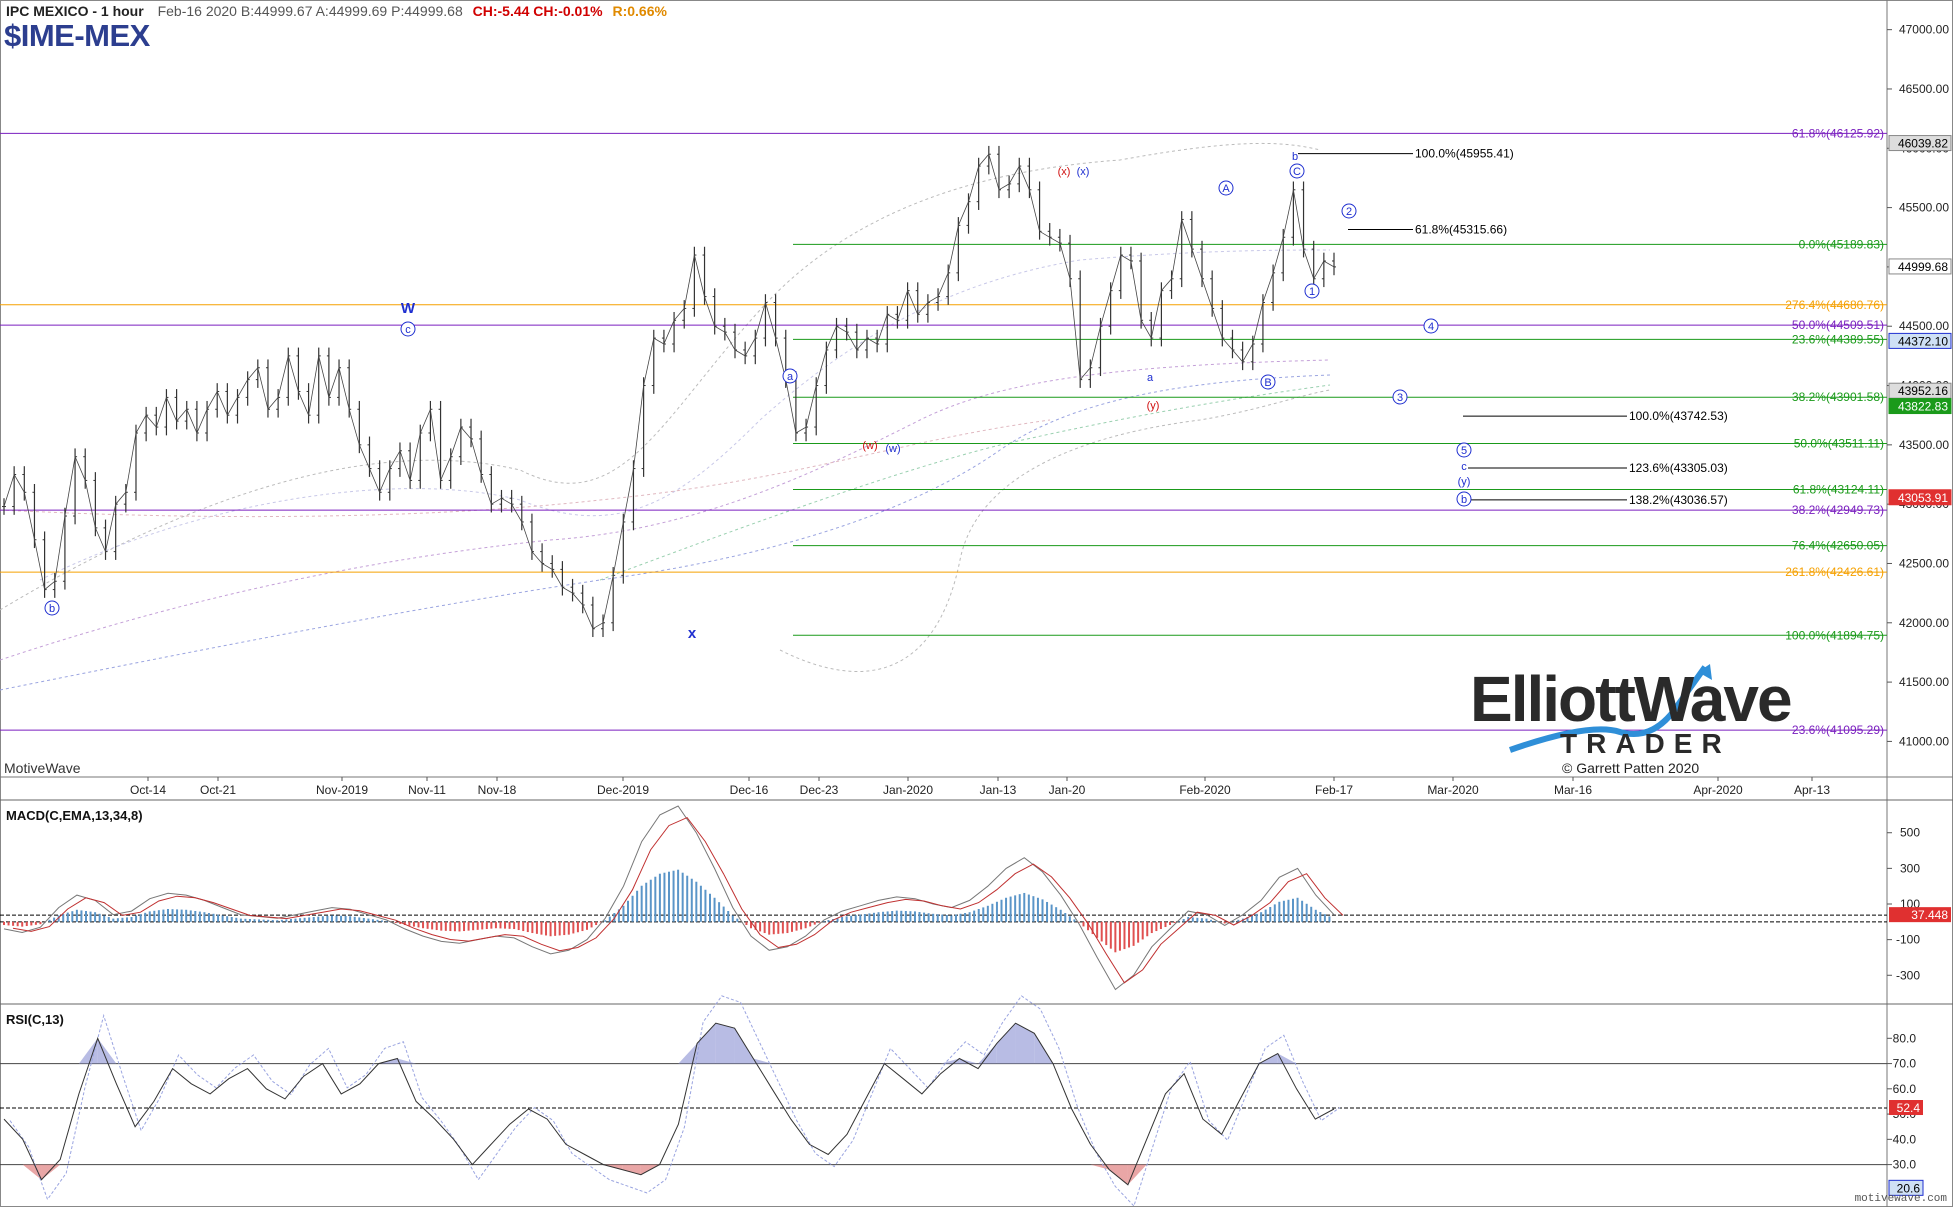 This screenshot has width=1953, height=1207. Describe the element at coordinates (1908, 940) in the screenshot. I see `macd-tick-label: -100` at that location.